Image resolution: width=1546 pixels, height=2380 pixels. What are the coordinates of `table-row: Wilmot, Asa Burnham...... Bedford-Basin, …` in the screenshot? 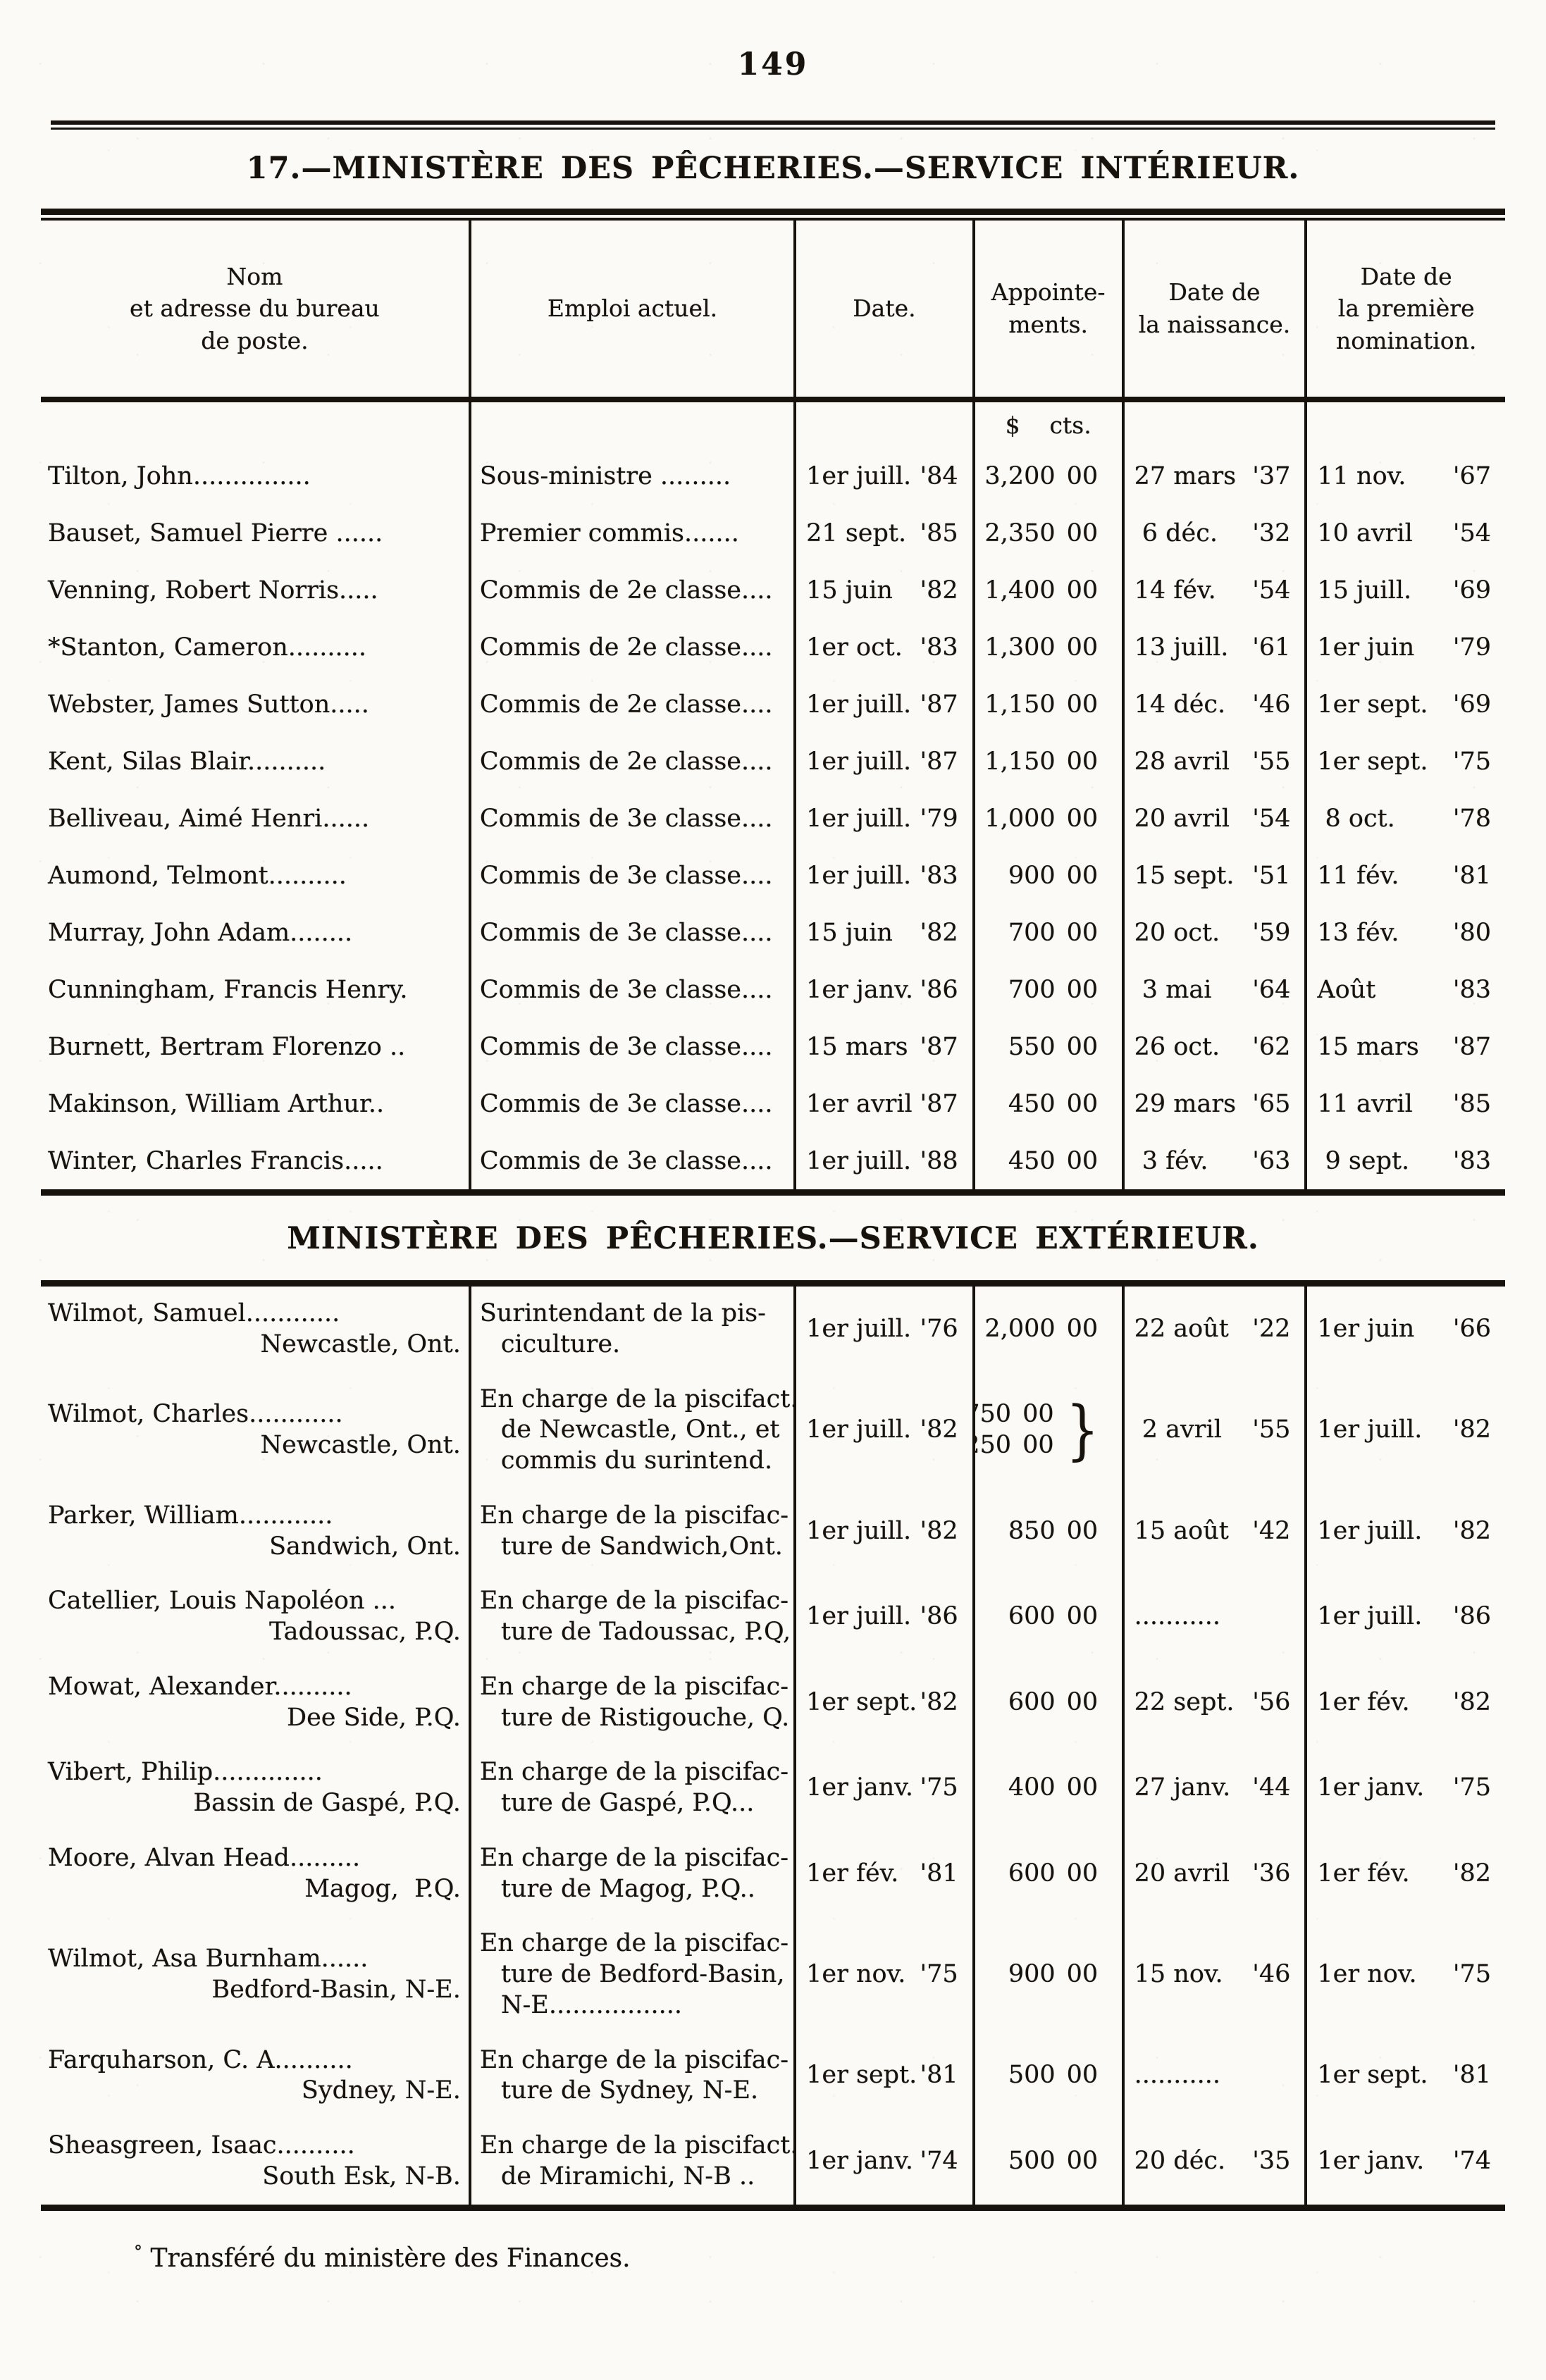 It's located at (773, 1974).